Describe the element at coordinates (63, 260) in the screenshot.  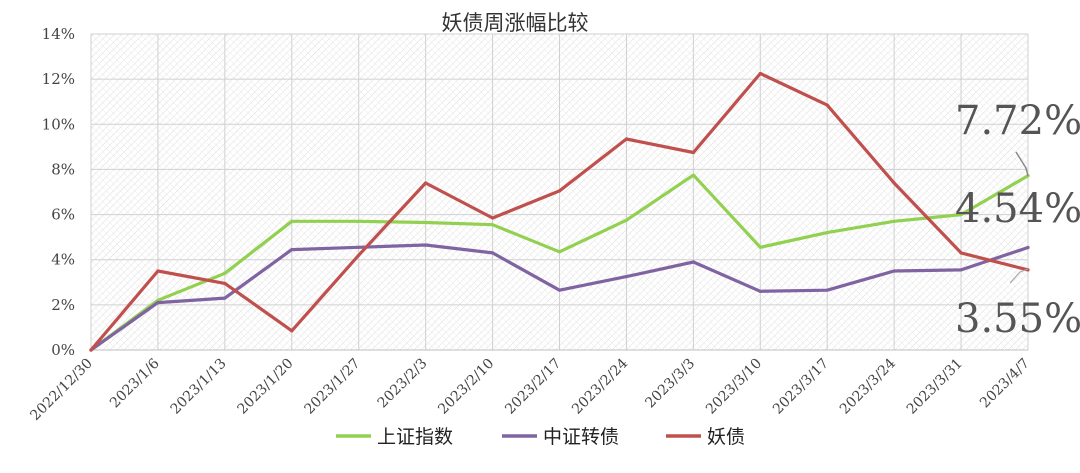
I see `y-tick-label: 4%` at that location.